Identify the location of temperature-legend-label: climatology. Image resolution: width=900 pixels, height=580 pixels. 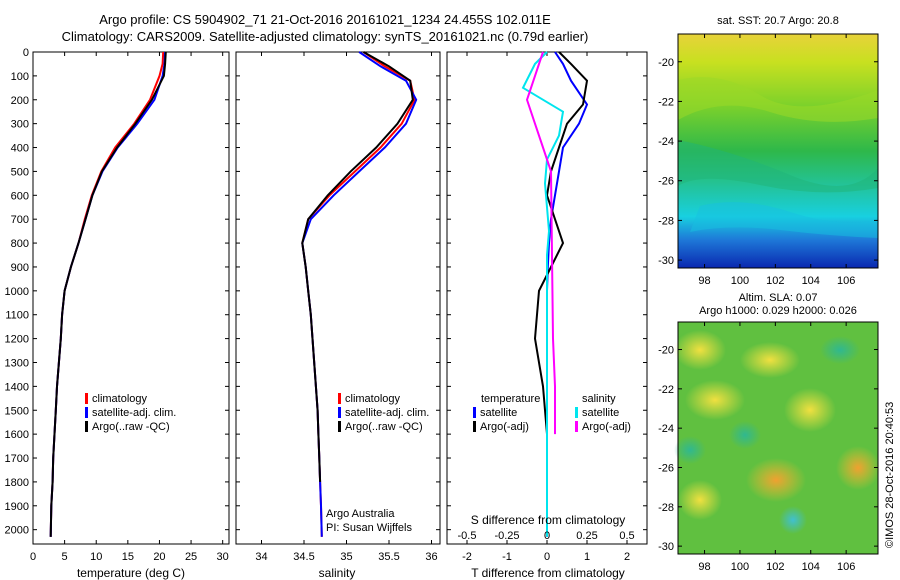
(120, 399).